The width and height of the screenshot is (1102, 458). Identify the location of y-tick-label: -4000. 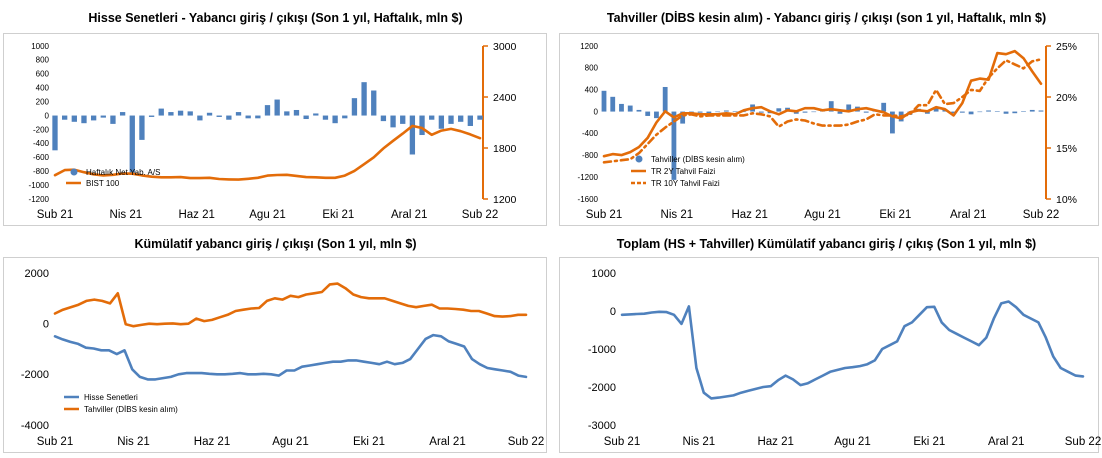
(35, 426).